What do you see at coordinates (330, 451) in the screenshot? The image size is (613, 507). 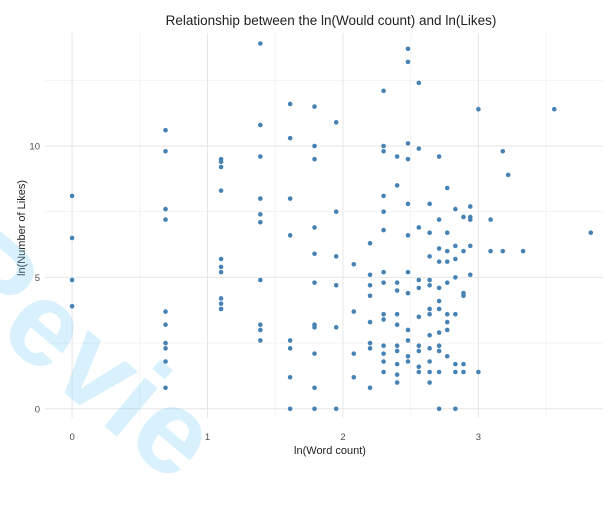 I see `x-axis-title: ln(Word count)` at bounding box center [330, 451].